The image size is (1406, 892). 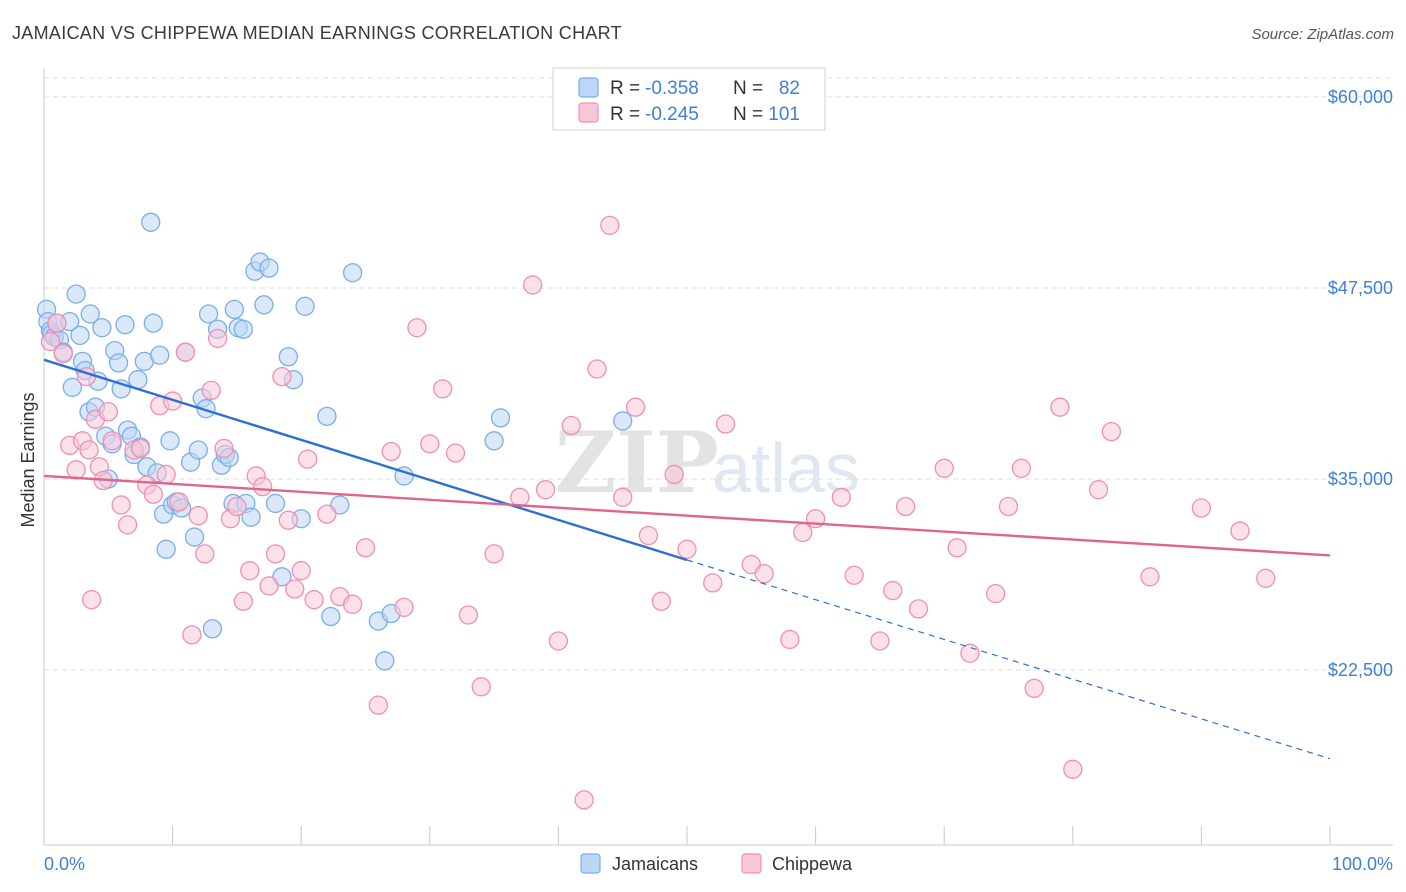 What do you see at coordinates (672, 114) in the screenshot?
I see `legend-r-value-1: -0.245` at bounding box center [672, 114].